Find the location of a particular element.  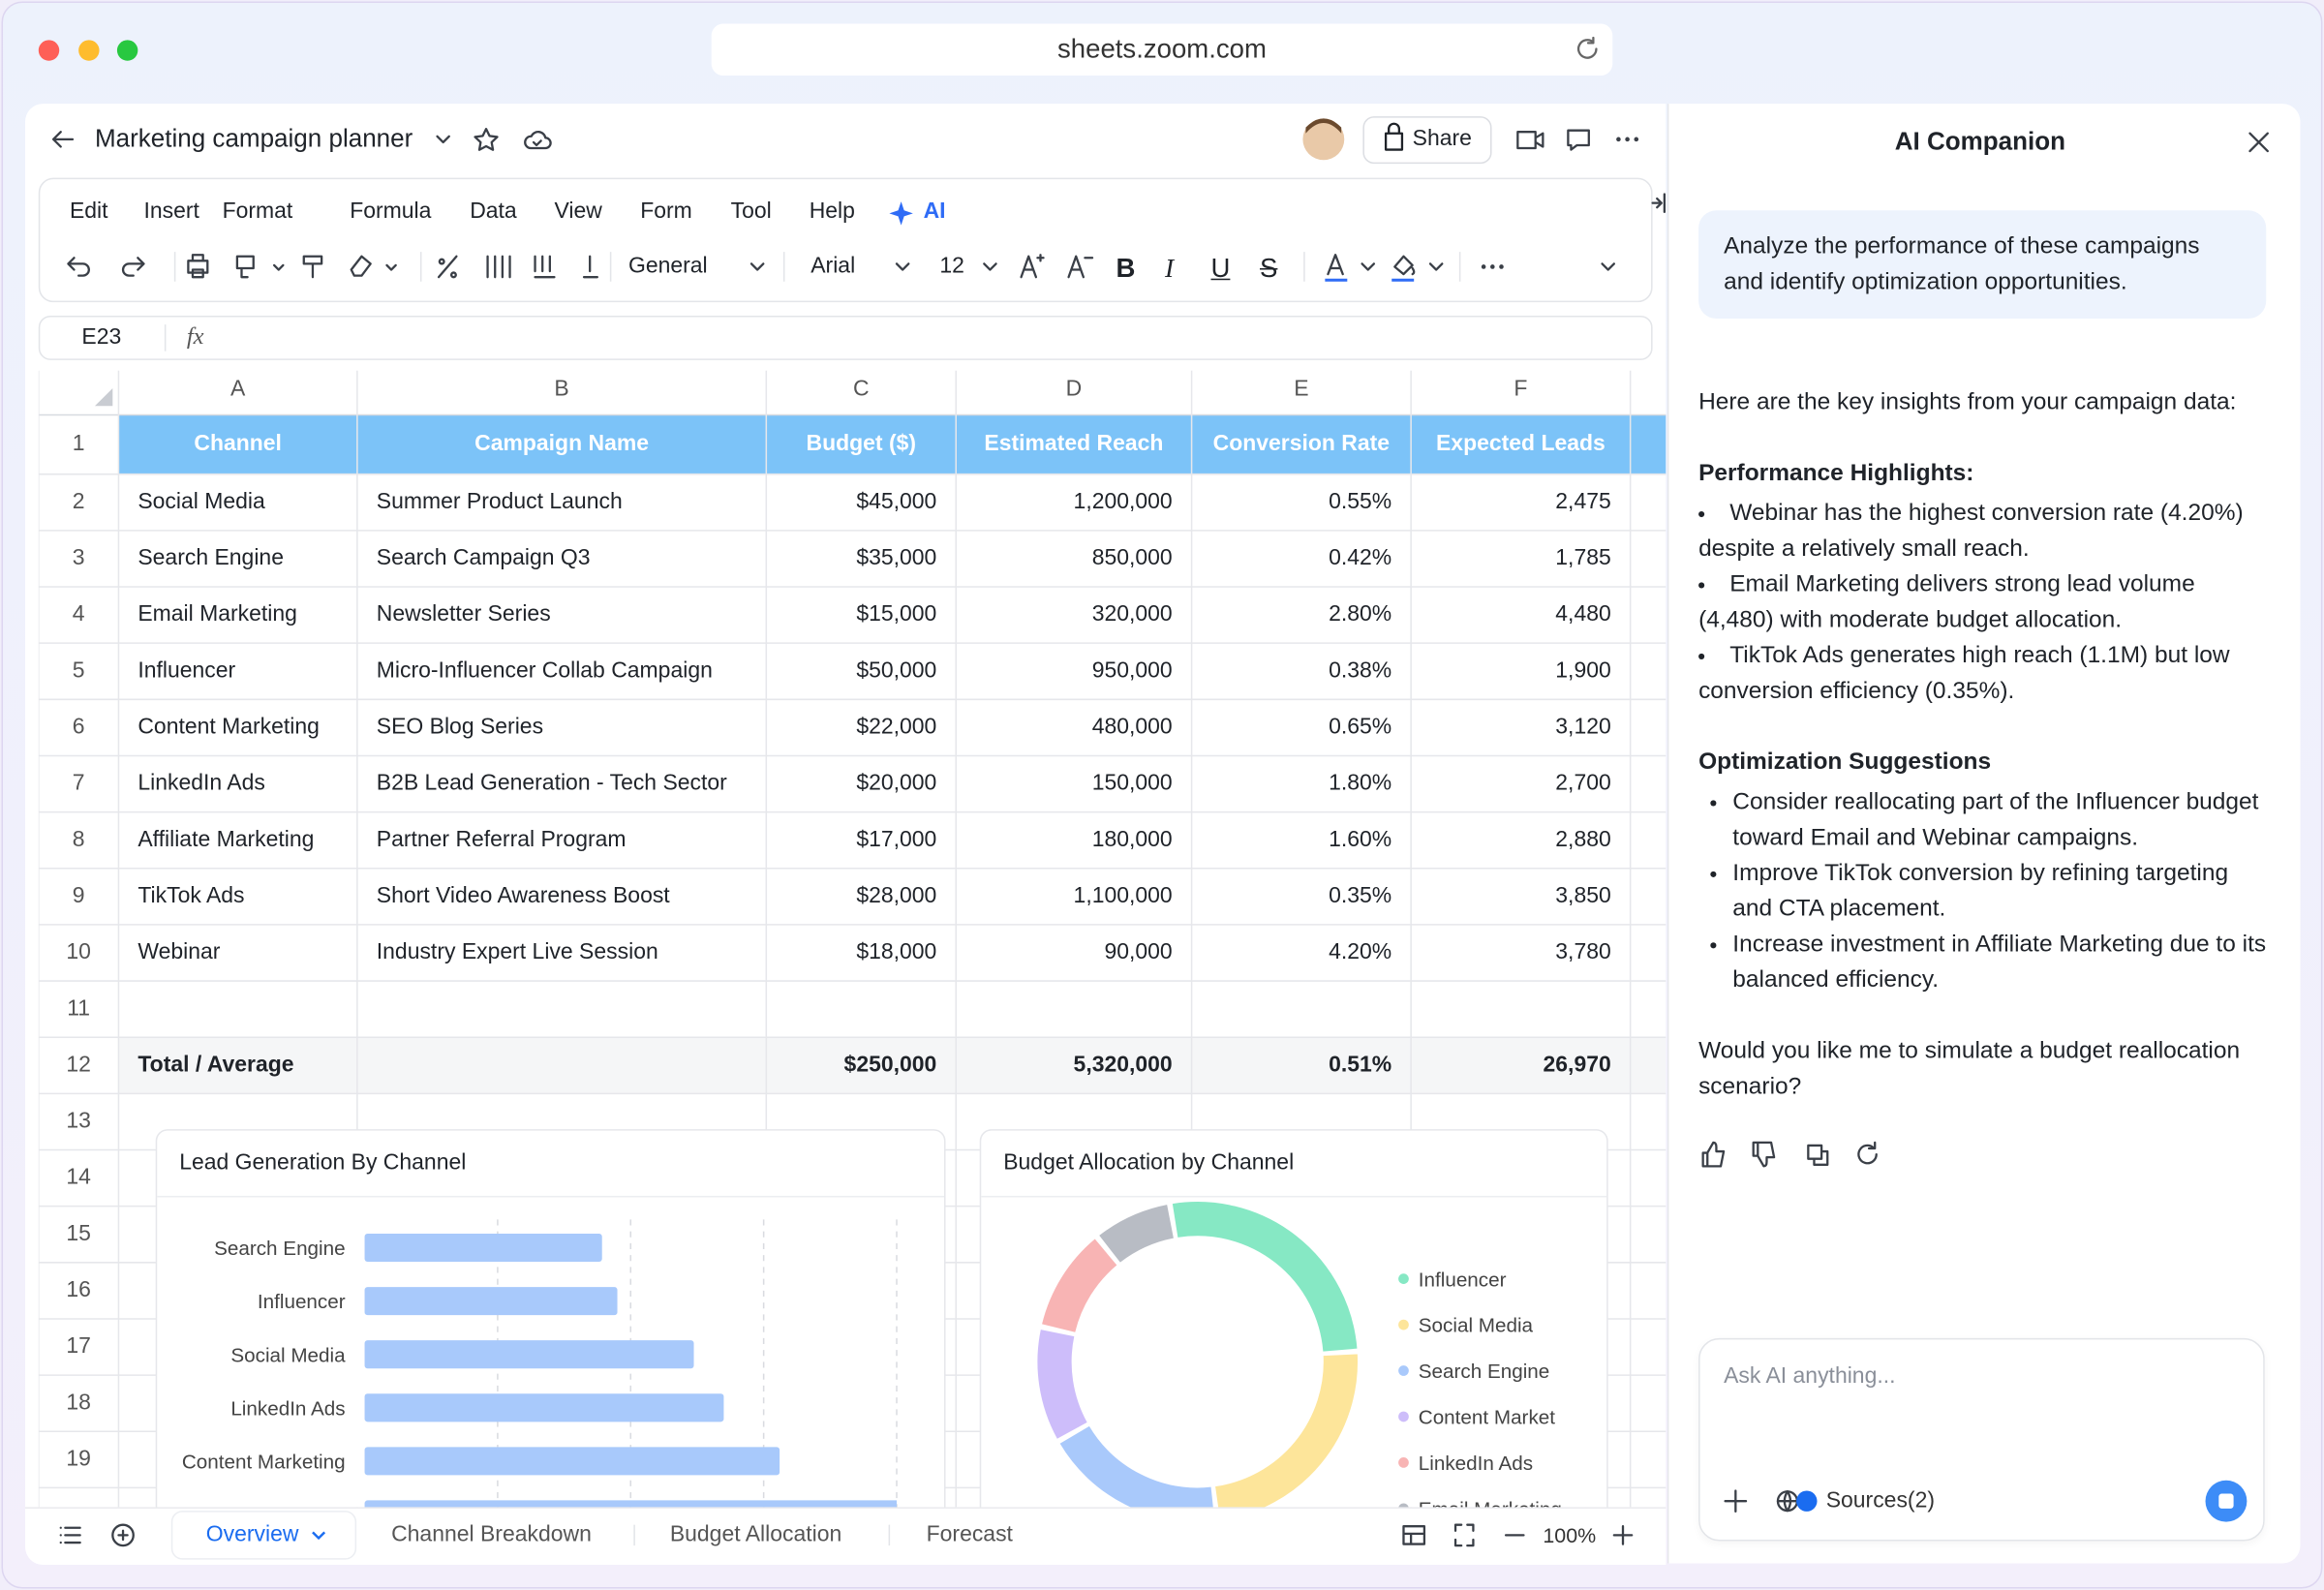

cell: 0.38% is located at coordinates (1361, 670).